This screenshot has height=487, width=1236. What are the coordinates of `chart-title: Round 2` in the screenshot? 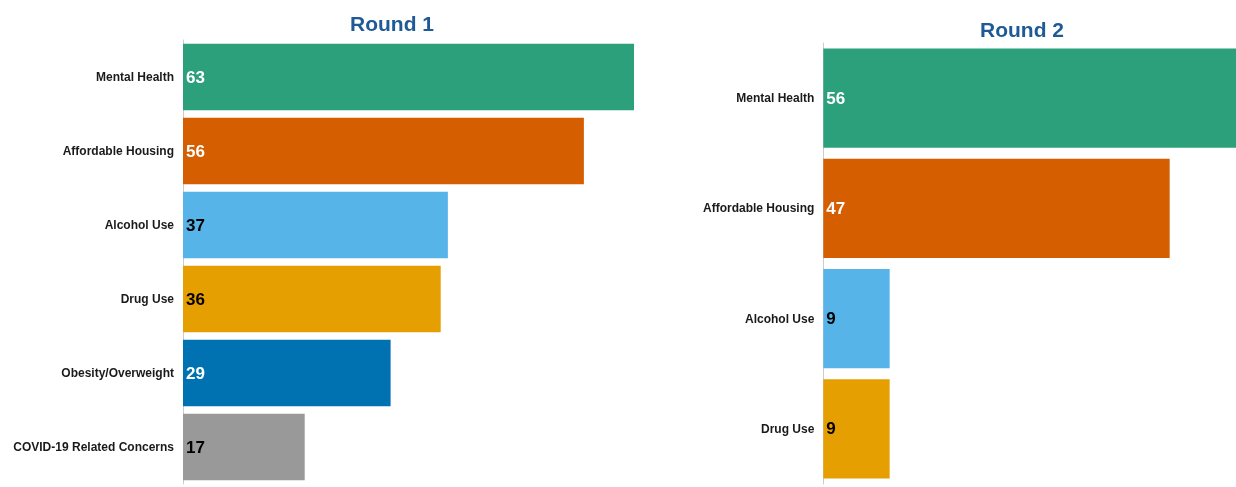 It's located at (1022, 29).